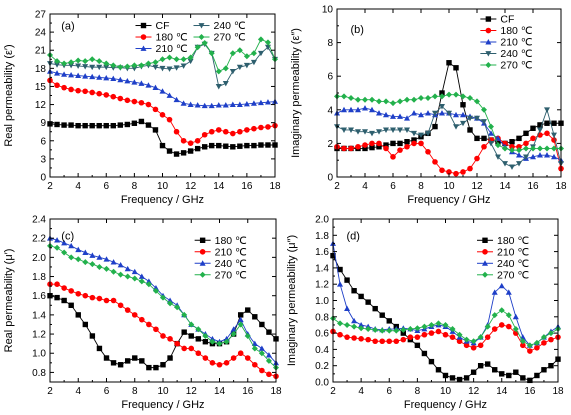 This screenshot has width=571, height=415. I want to click on y-tick-label: 2.0, so click(322, 220).